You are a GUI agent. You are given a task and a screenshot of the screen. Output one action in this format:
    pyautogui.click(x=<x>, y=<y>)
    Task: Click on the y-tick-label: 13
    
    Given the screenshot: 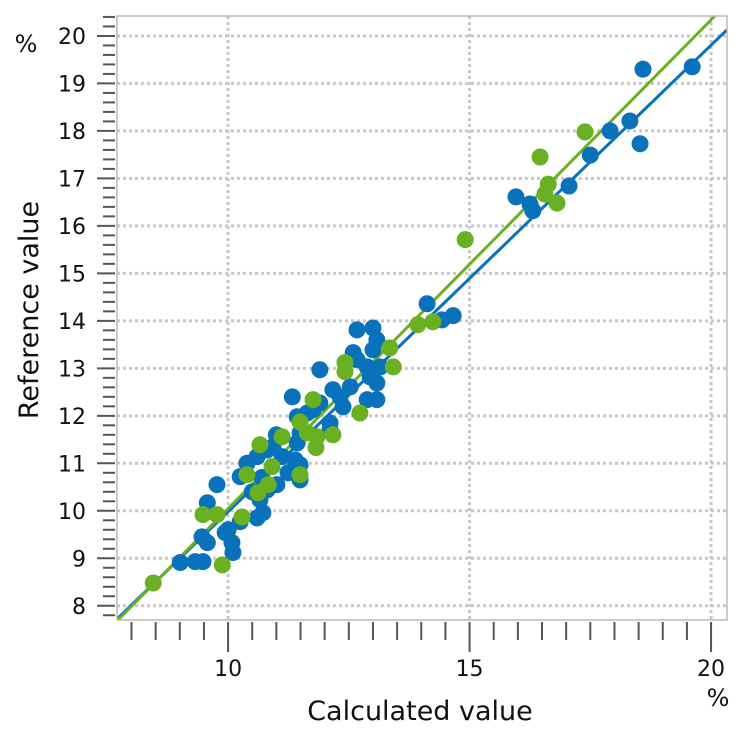 What is the action you would take?
    pyautogui.click(x=72, y=369)
    